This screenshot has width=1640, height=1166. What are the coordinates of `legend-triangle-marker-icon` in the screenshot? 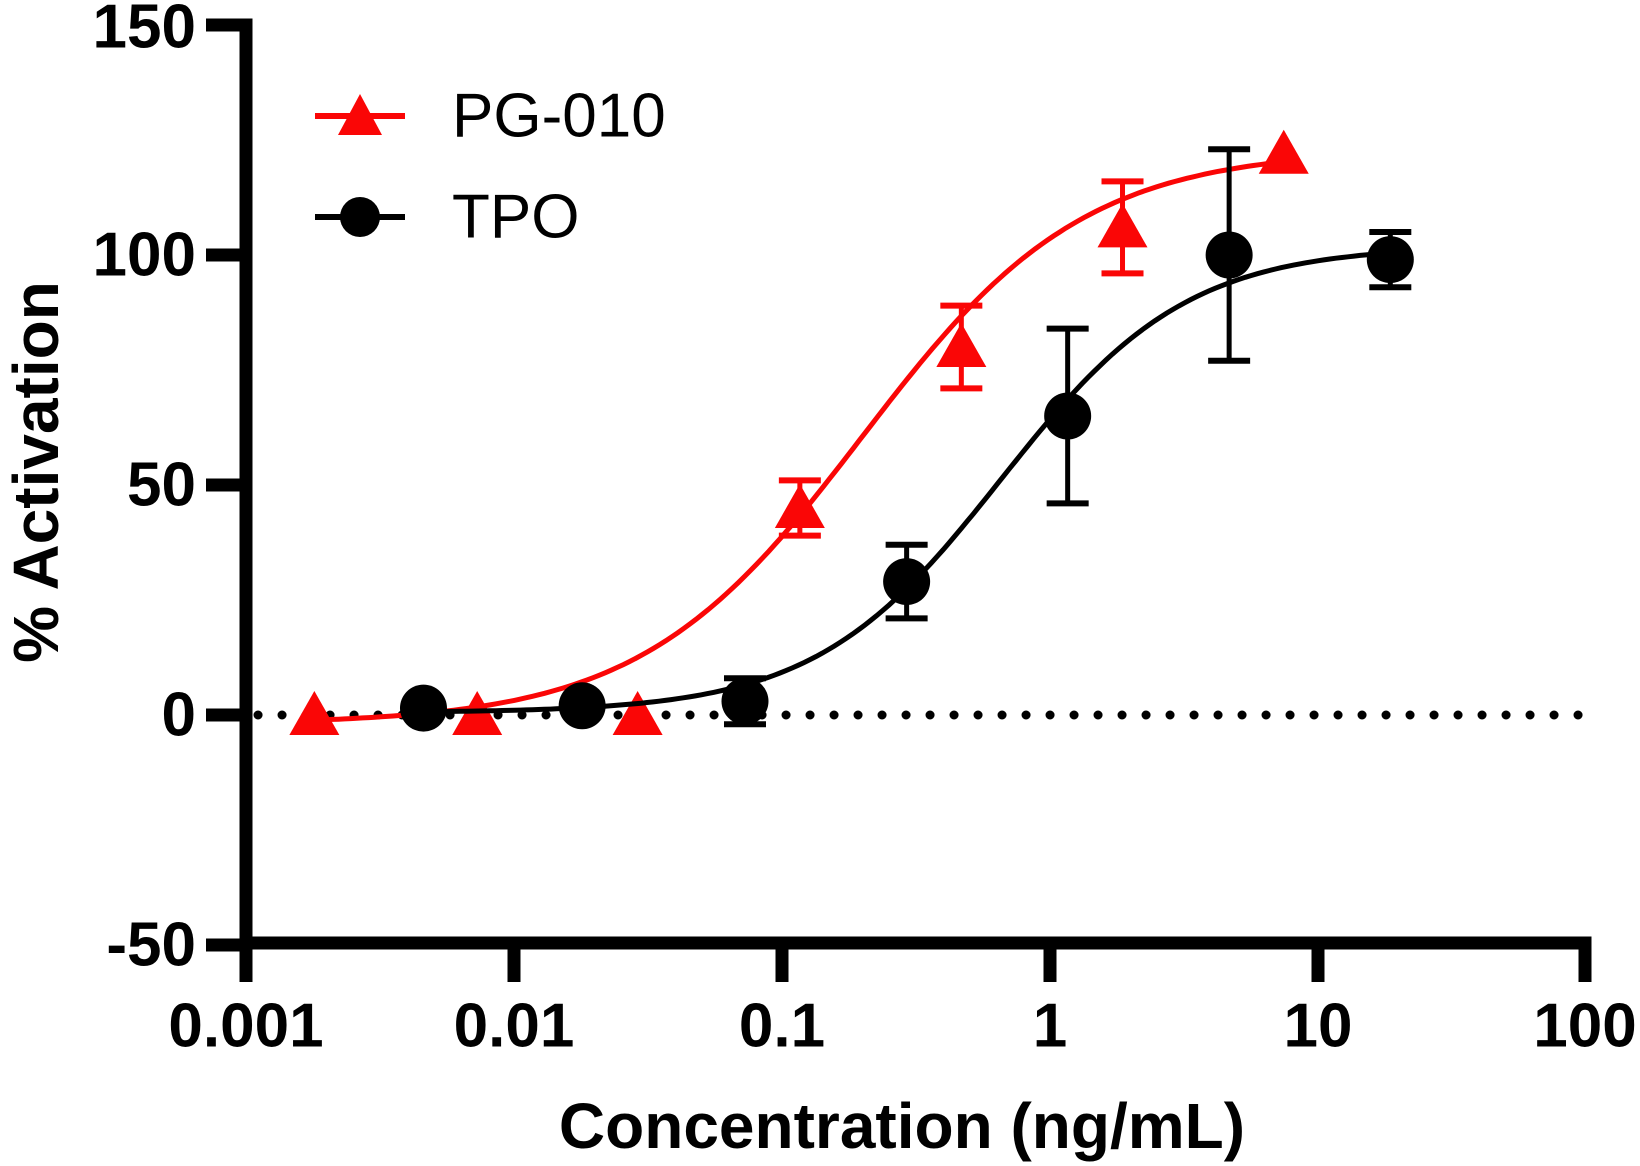 It's located at (360, 114).